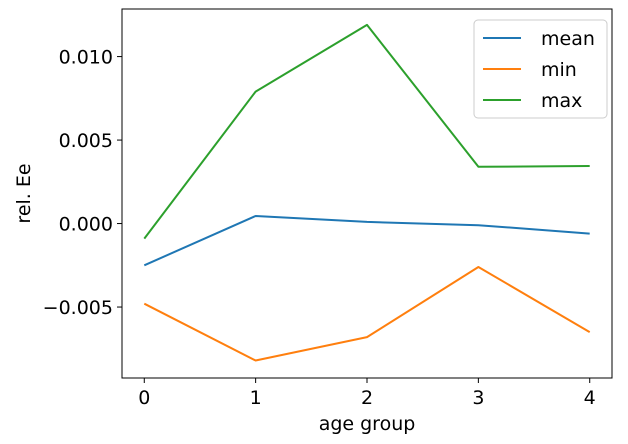 The height and width of the screenshot is (444, 628). I want to click on legend-label-min: min, so click(559, 70).